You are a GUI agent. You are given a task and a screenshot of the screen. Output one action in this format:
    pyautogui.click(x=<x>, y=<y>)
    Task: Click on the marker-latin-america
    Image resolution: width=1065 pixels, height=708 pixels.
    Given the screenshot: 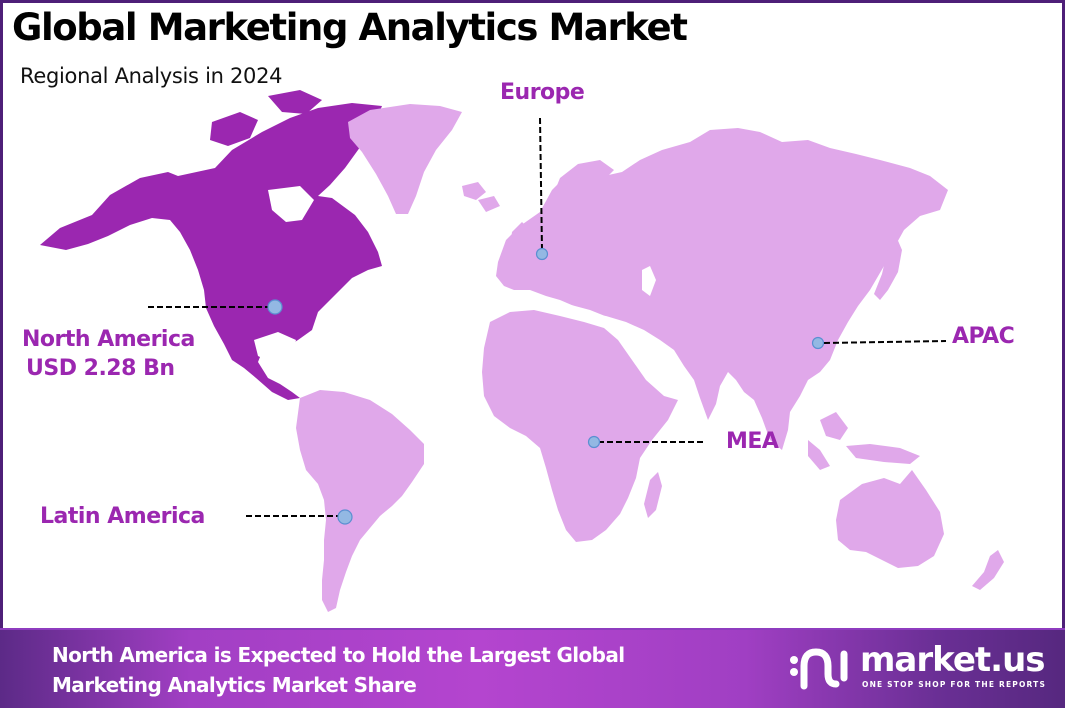 What is the action you would take?
    pyautogui.click(x=345, y=517)
    